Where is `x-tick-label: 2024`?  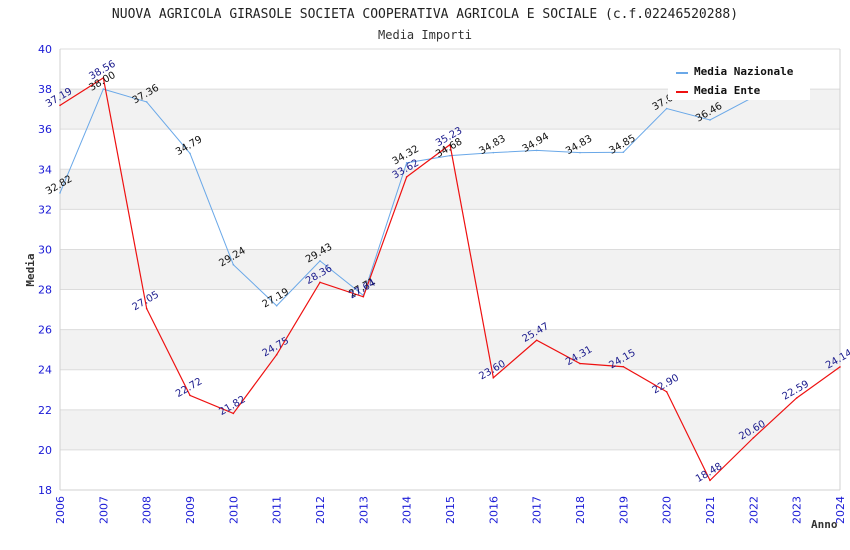 x-tick-label: 2024 is located at coordinates (840, 510).